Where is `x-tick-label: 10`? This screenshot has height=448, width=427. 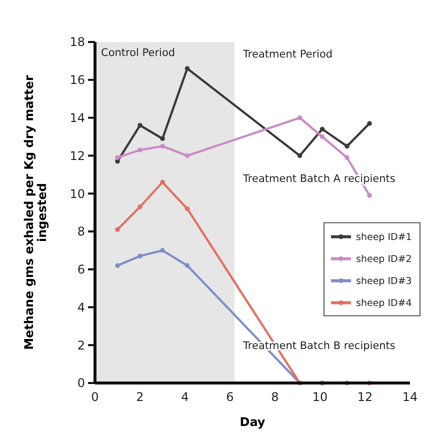
x-tick-label: 10 is located at coordinates (320, 397).